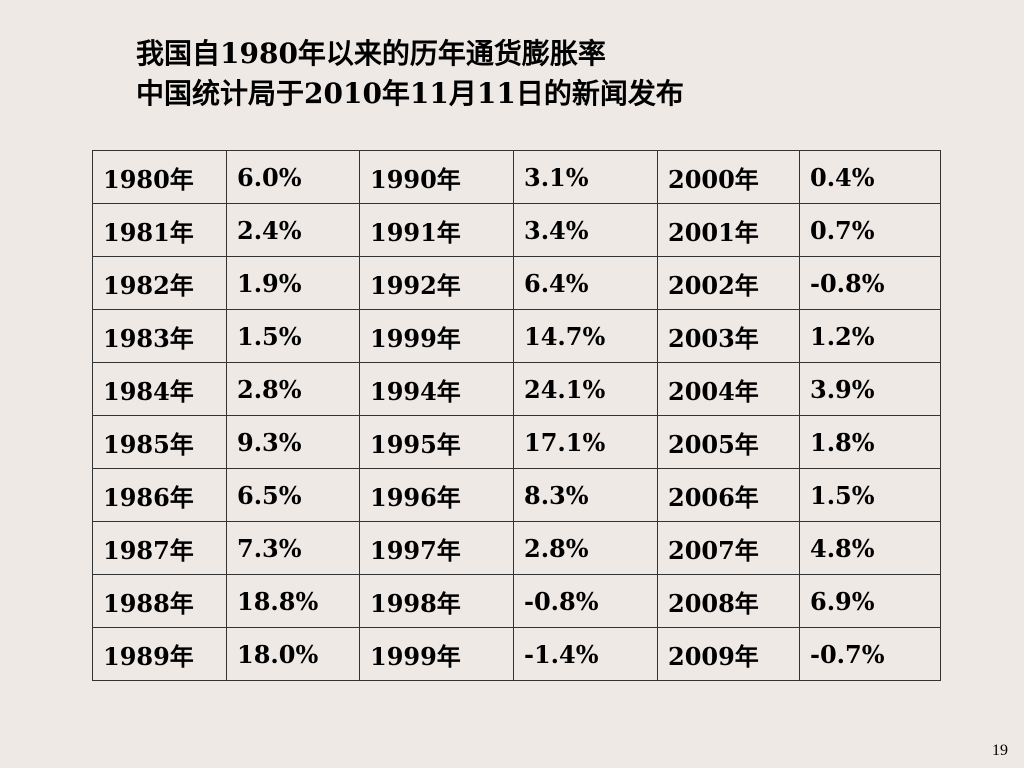  I want to click on year-cell: 1981年, so click(159, 230).